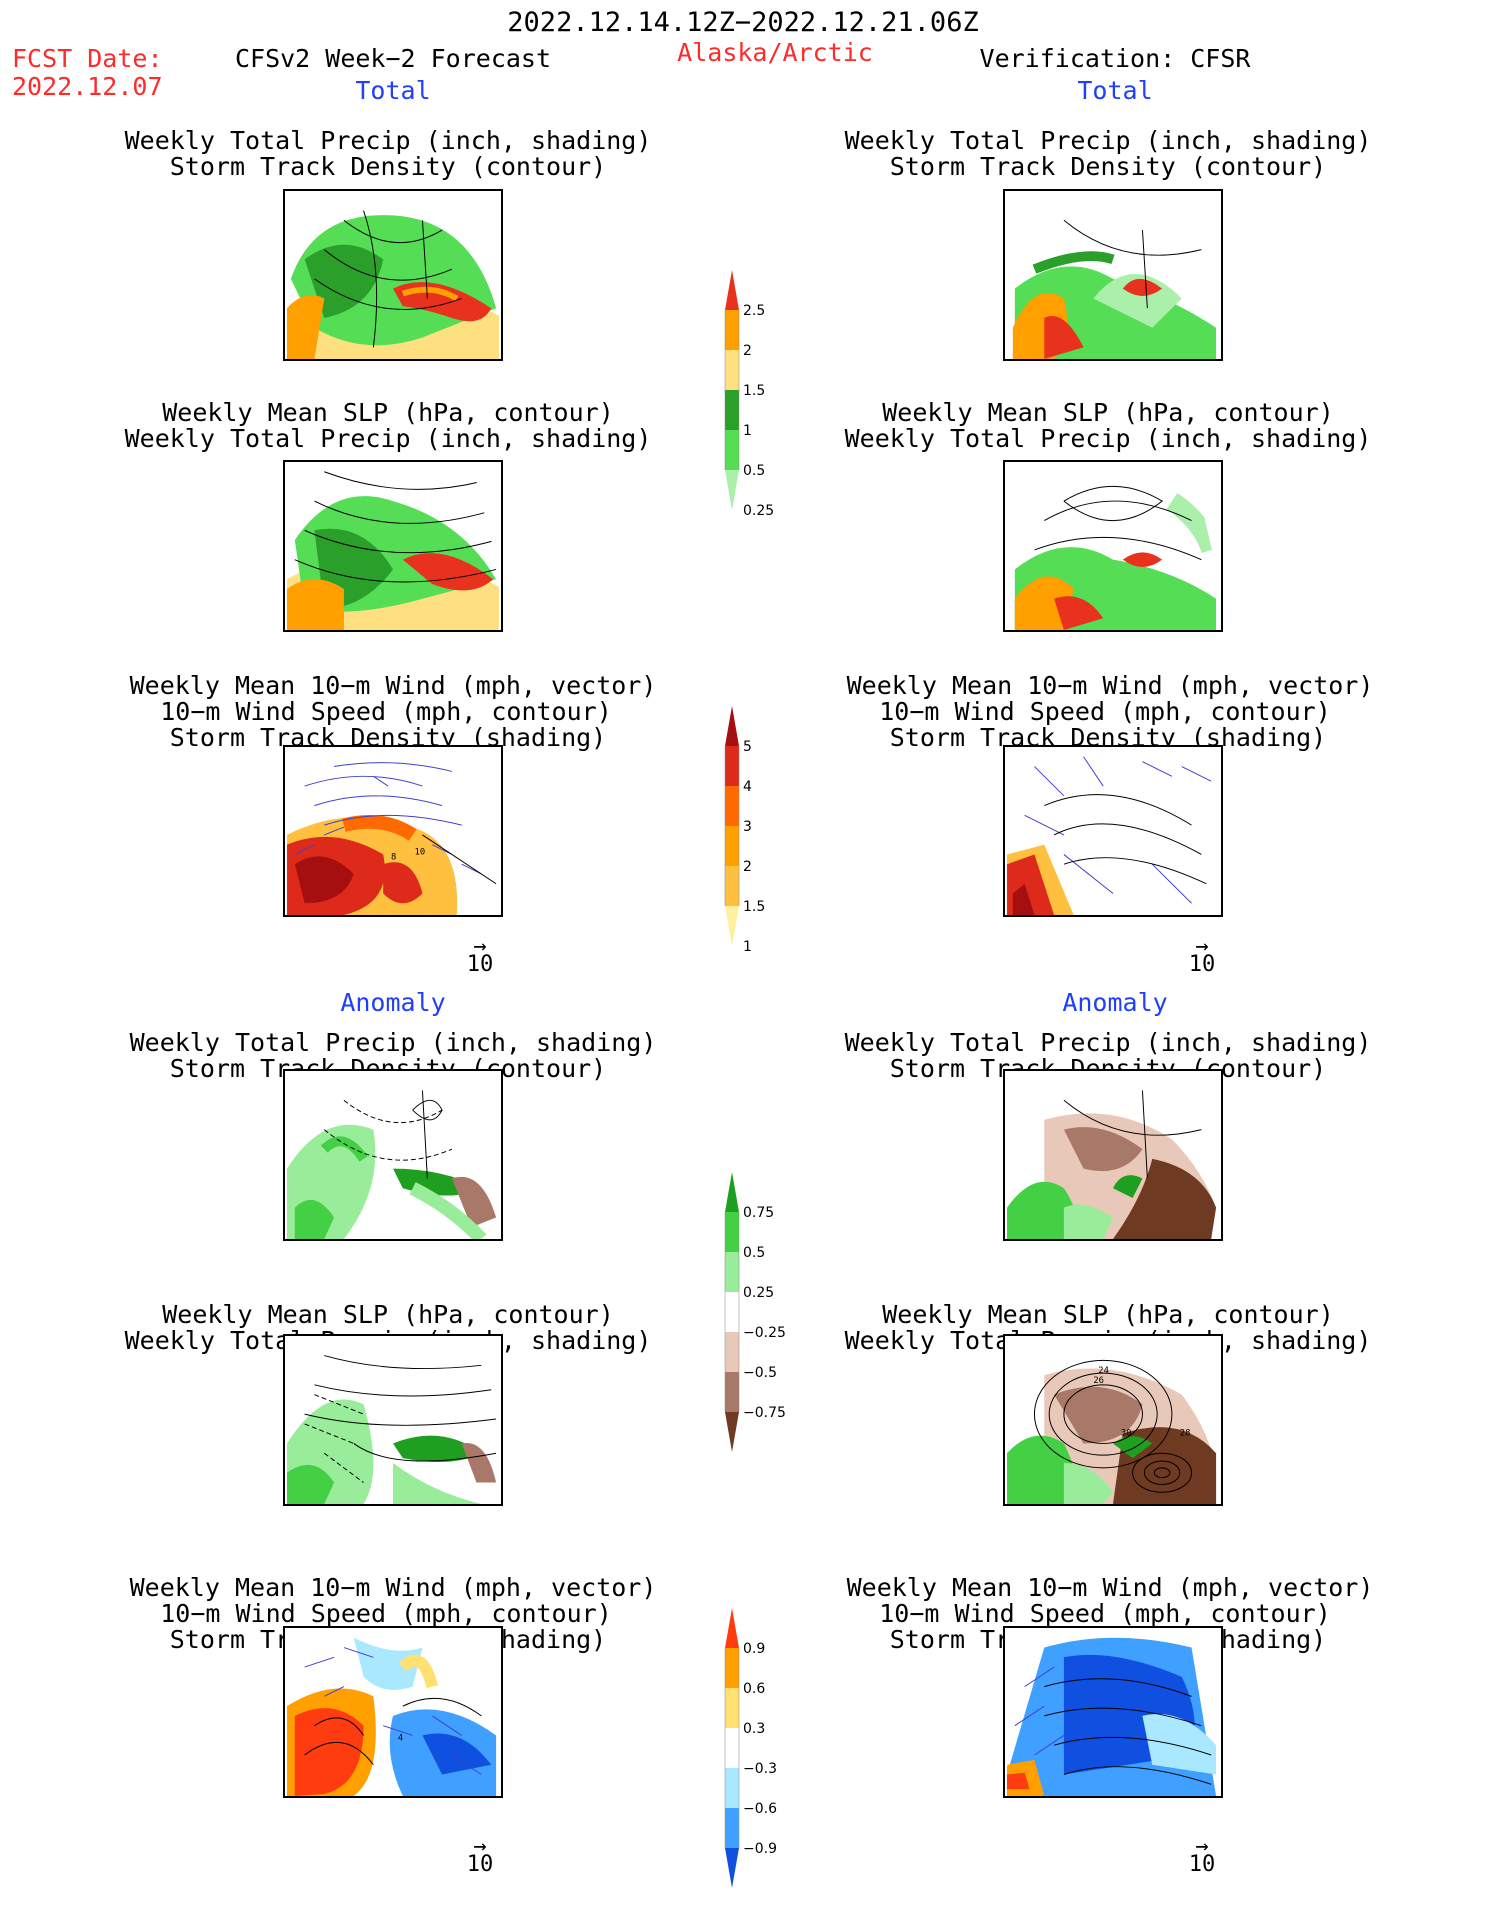 This screenshot has width=1487, height=1925. Describe the element at coordinates (1113, 275) in the screenshot. I see `map-total-precip-storm-verification` at that location.